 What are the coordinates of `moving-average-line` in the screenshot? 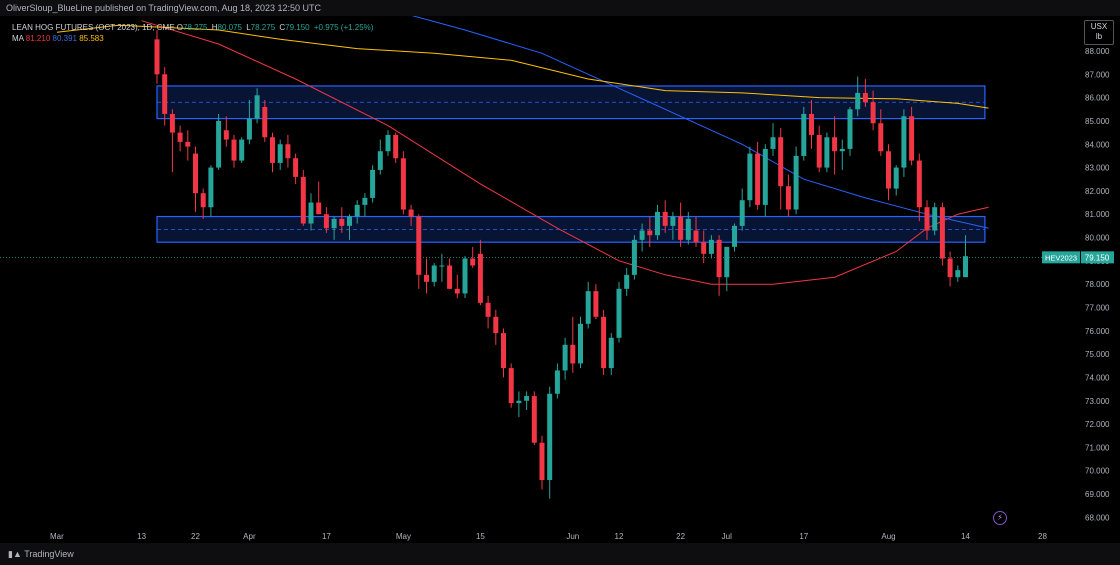 It's located at (522, 66).